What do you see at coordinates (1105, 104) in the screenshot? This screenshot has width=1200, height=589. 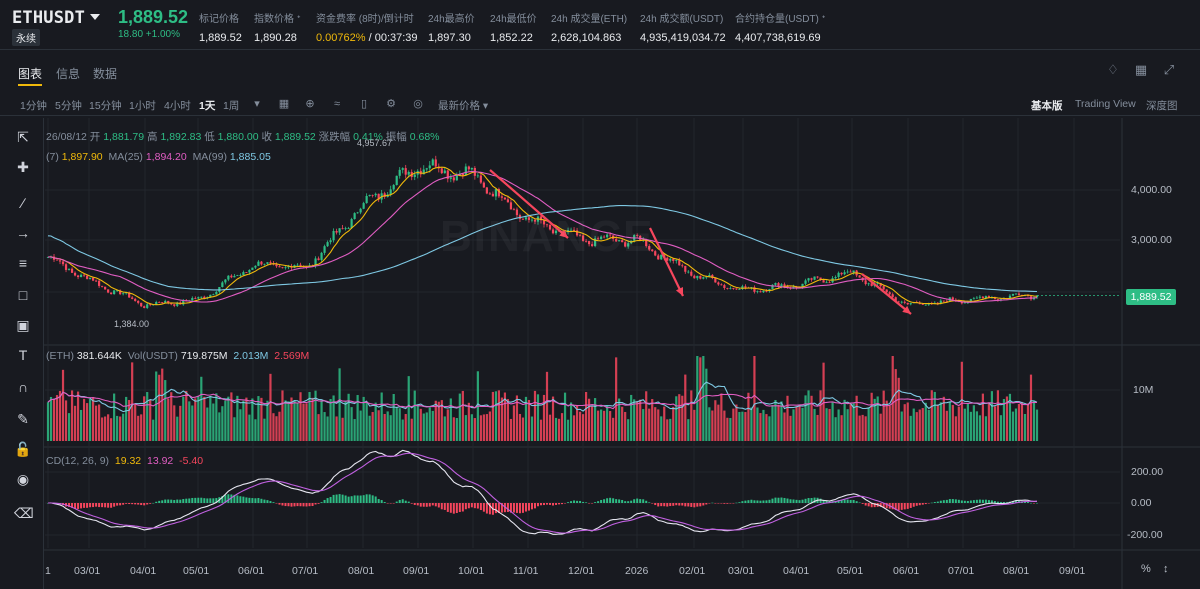 I see `view-tradingview: Trading View` at bounding box center [1105, 104].